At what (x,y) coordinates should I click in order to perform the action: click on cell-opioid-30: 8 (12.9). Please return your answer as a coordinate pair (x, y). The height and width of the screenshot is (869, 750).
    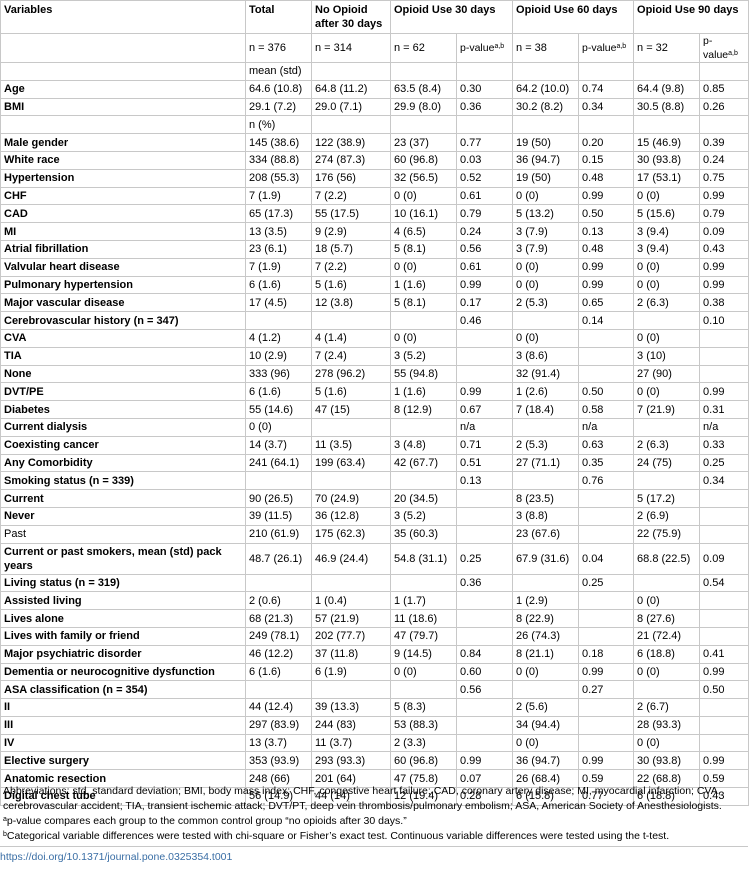
    Looking at the image, I should click on (423, 409).